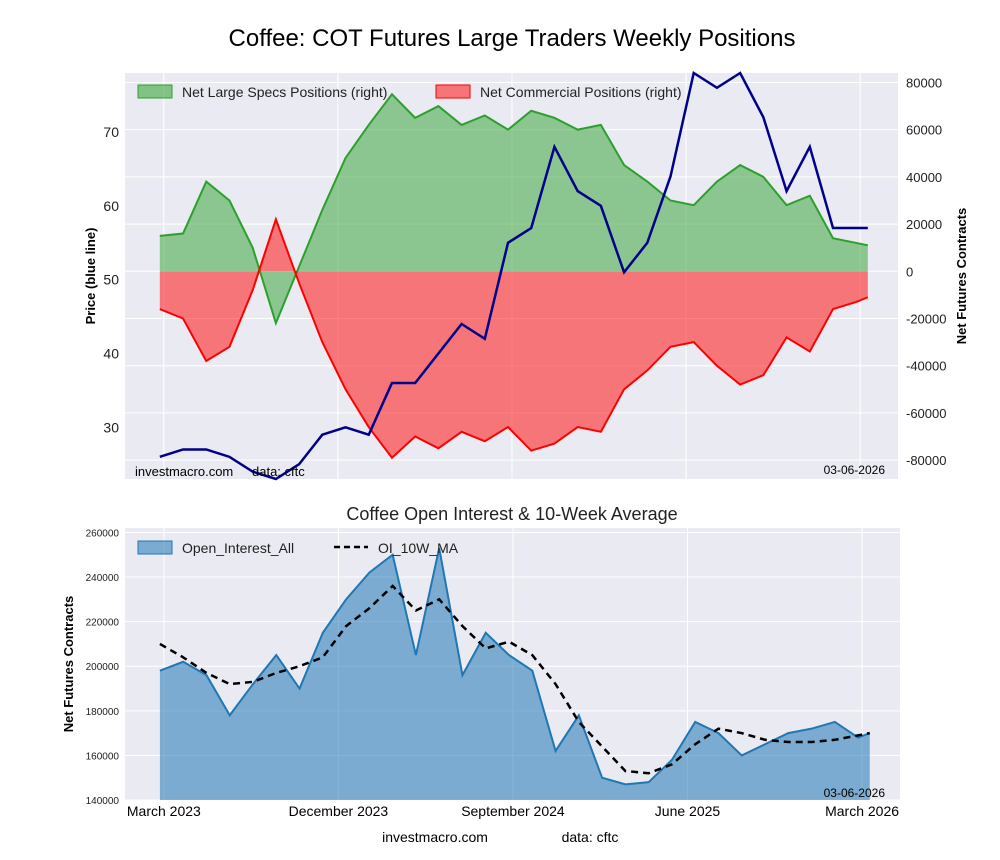 Image resolution: width=1000 pixels, height=860 pixels. What do you see at coordinates (926, 318) in the screenshot?
I see `top-y2tick-3: -20000` at bounding box center [926, 318].